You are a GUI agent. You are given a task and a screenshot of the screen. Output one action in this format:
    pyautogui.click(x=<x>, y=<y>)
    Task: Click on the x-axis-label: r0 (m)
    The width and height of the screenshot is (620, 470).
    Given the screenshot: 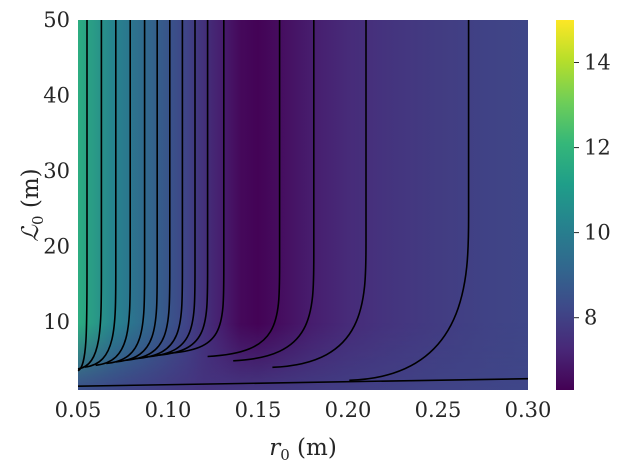 What is the action you would take?
    pyautogui.click(x=303, y=449)
    